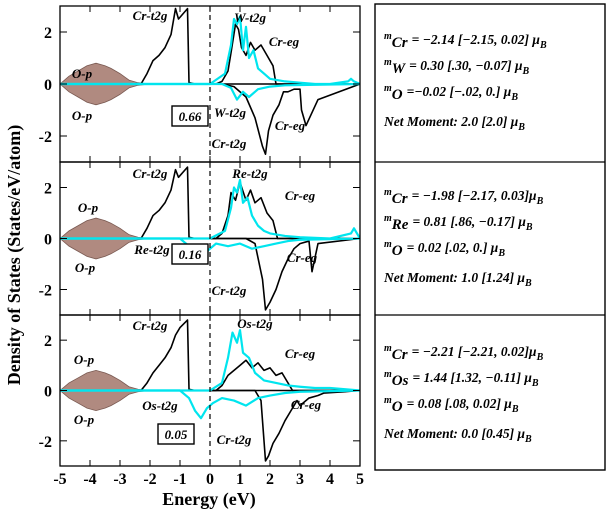 This screenshot has height=514, width=609. I want to click on x-tick-label: 1, so click(240, 479).